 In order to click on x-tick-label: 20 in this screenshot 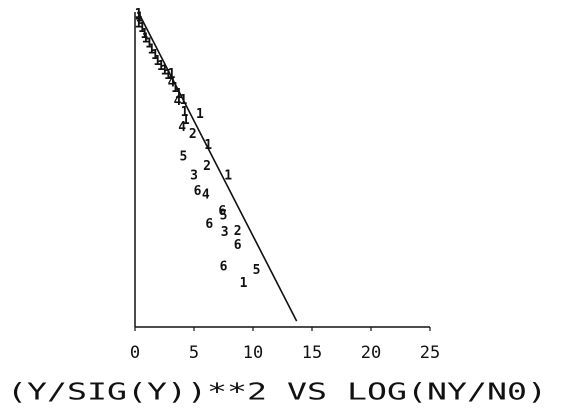, I will do `click(371, 353)`.